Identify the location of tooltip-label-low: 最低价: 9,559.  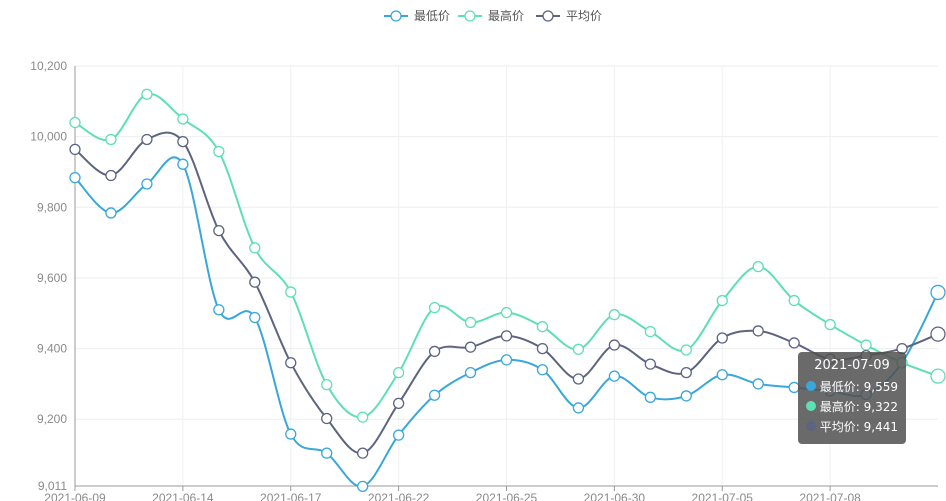
(858, 386).